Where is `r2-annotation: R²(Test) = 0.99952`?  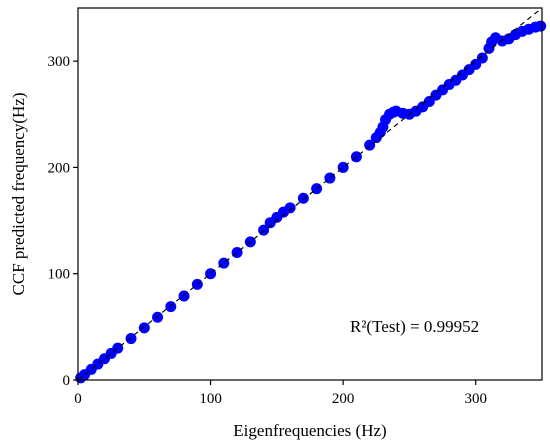
r2-annotation: R²(Test) = 0.99952 is located at coordinates (414, 326).